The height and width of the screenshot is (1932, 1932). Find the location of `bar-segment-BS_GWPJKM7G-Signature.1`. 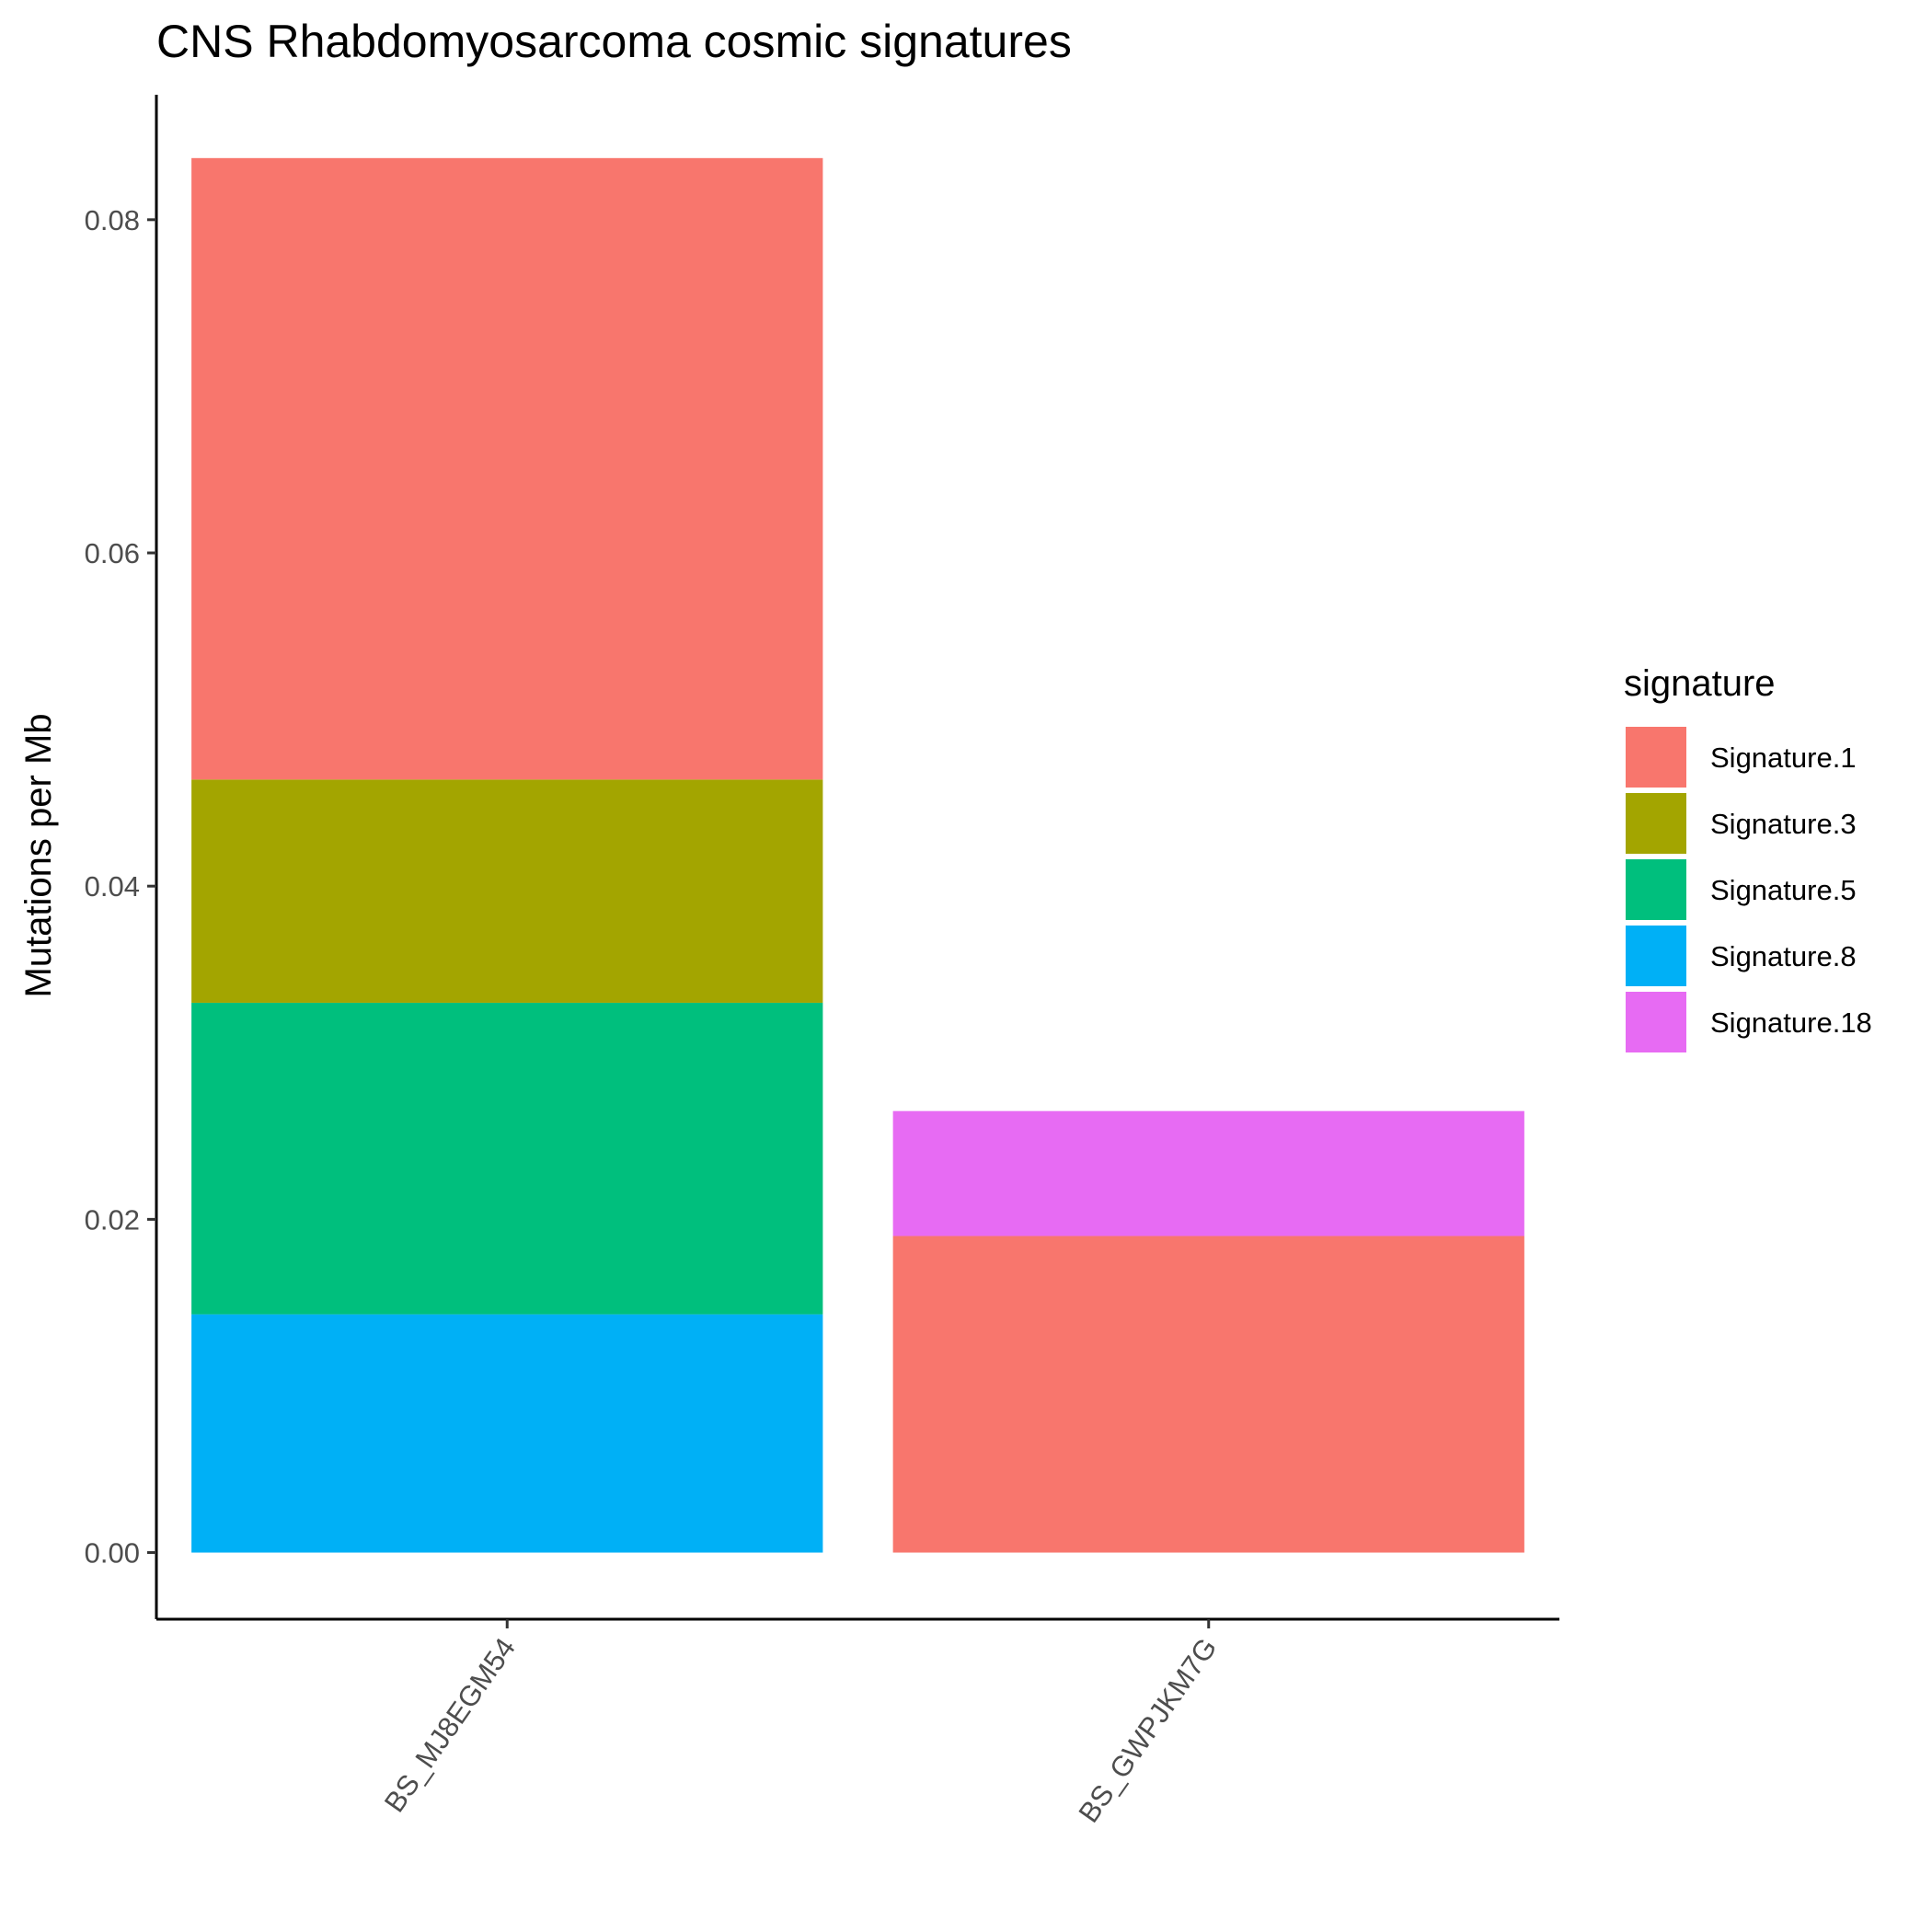

bar-segment-BS_GWPJKM7G-Signature.1 is located at coordinates (1208, 1394).